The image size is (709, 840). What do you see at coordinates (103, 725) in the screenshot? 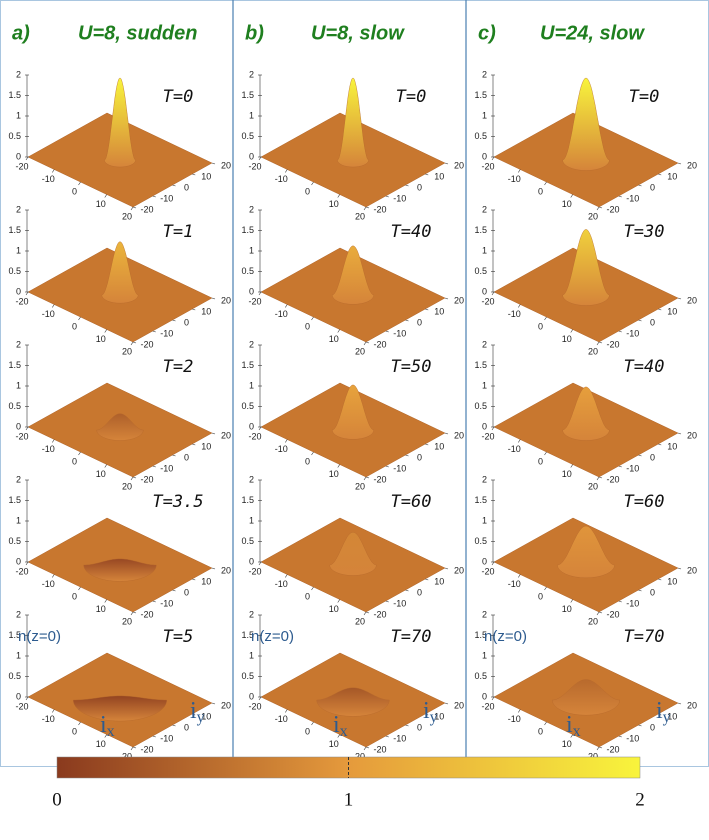
I see `x-axis-label-base: i` at bounding box center [103, 725].